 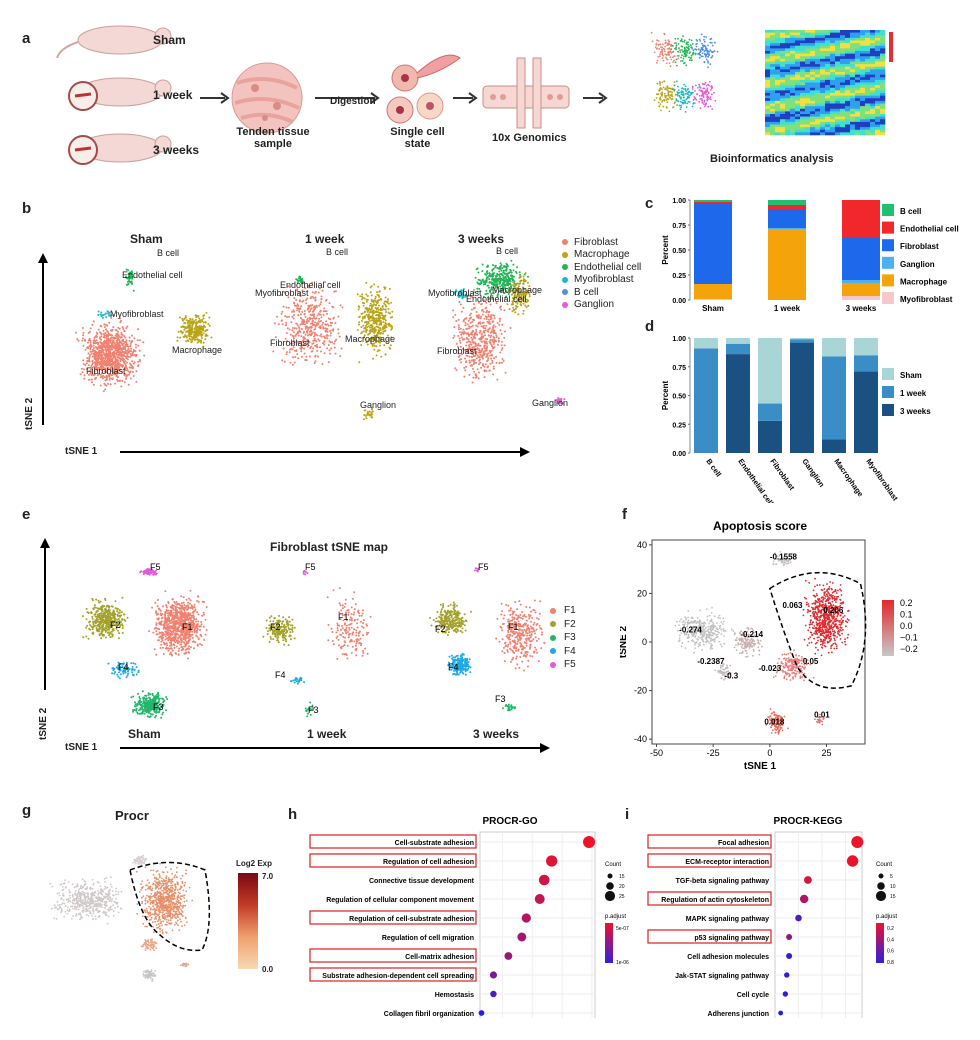 I want to click on tsne-b-label: Fibroblast, so click(x=290, y=343).